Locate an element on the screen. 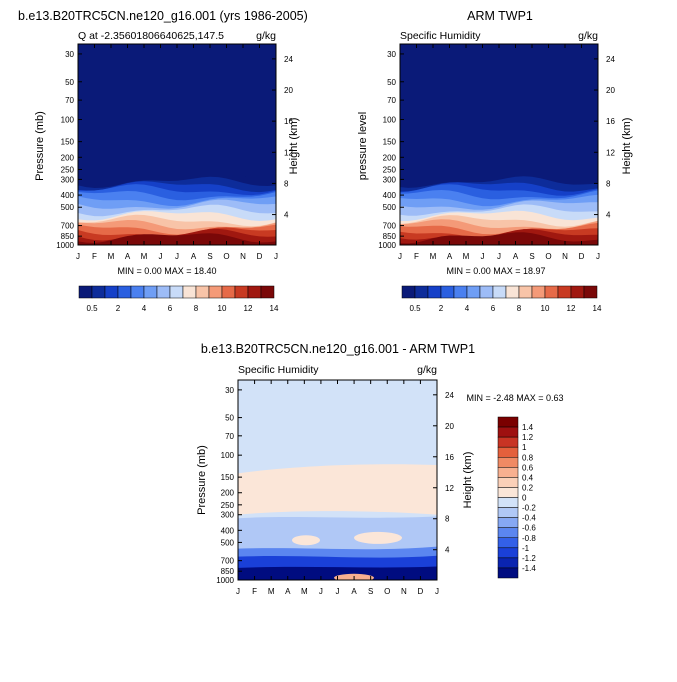 This screenshot has width=677, height=682. colorbar-label: 1.2 is located at coordinates (528, 437).